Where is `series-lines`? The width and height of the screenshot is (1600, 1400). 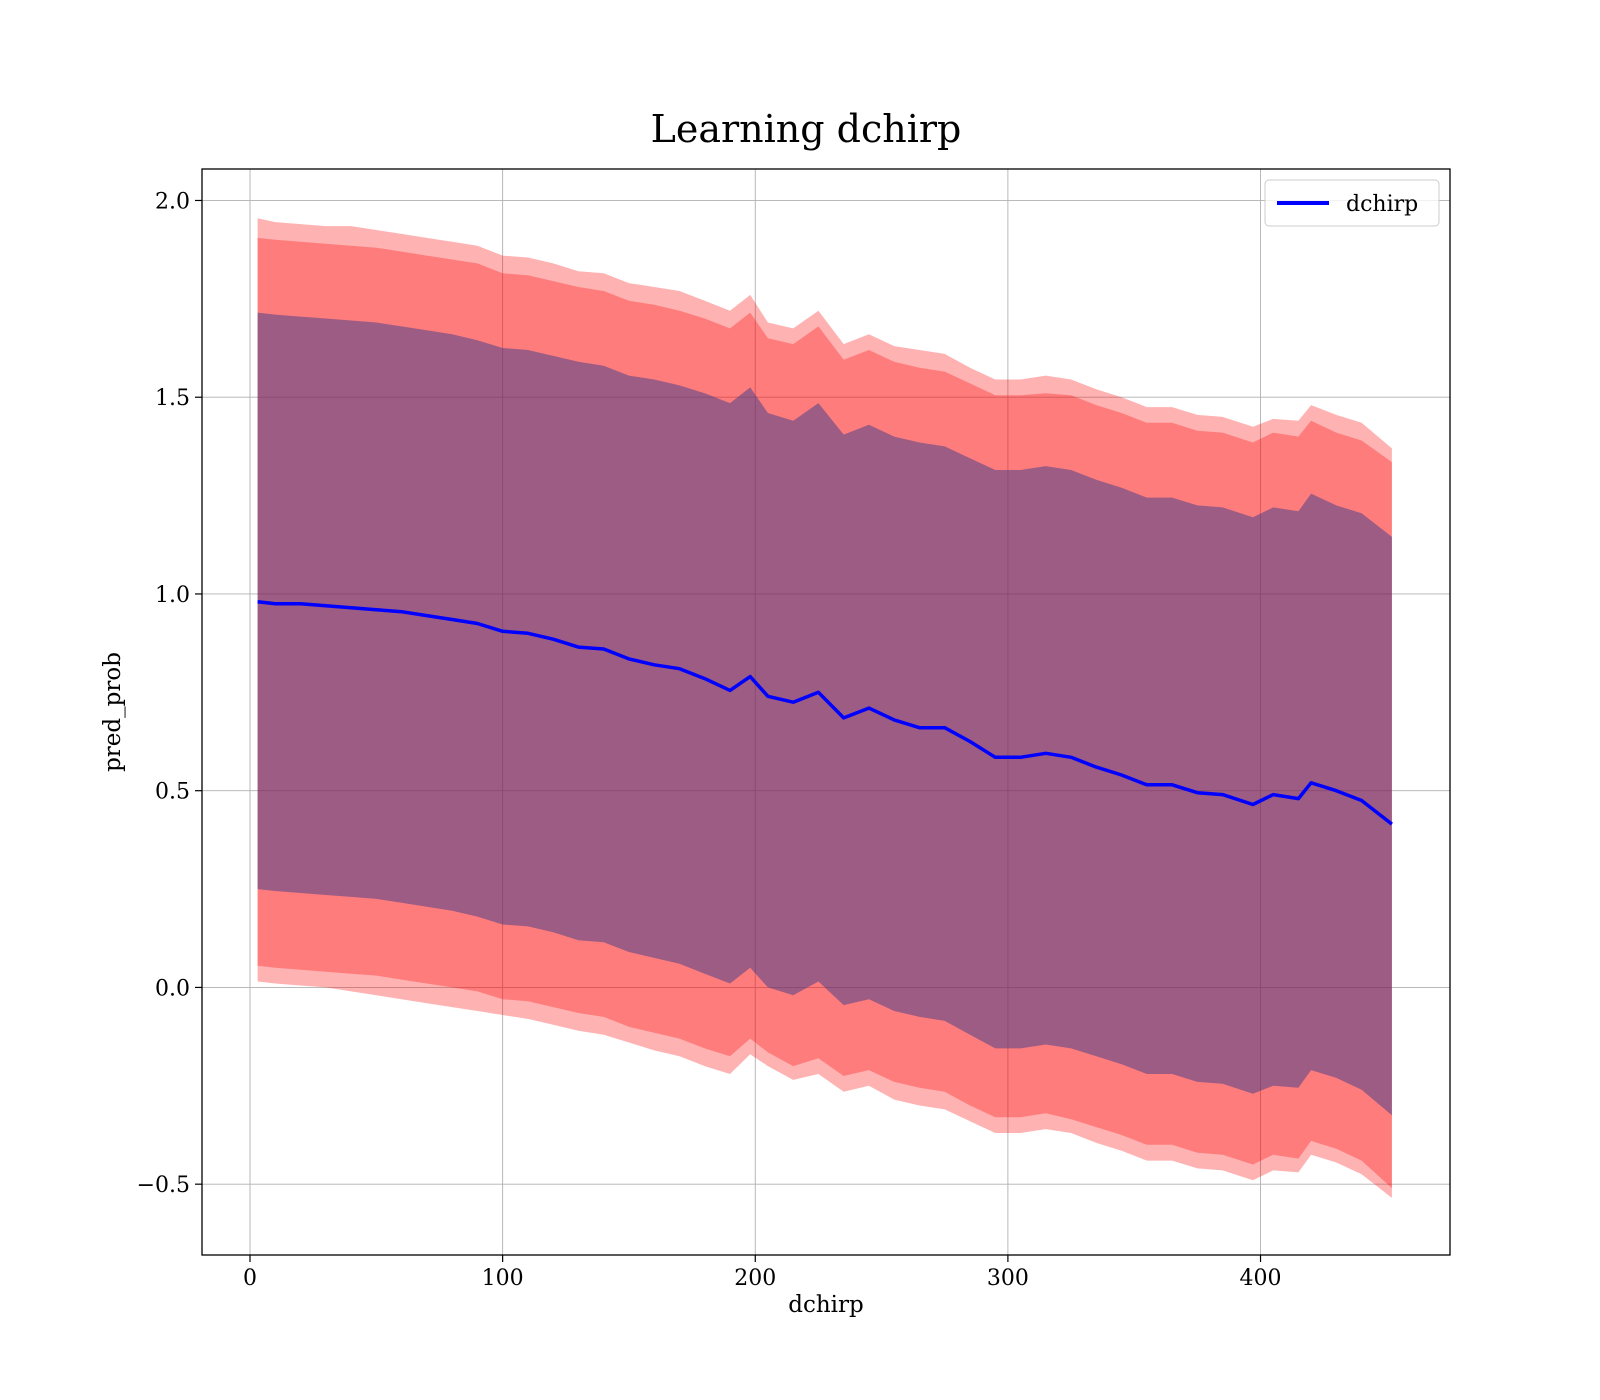
series-lines is located at coordinates (825, 713).